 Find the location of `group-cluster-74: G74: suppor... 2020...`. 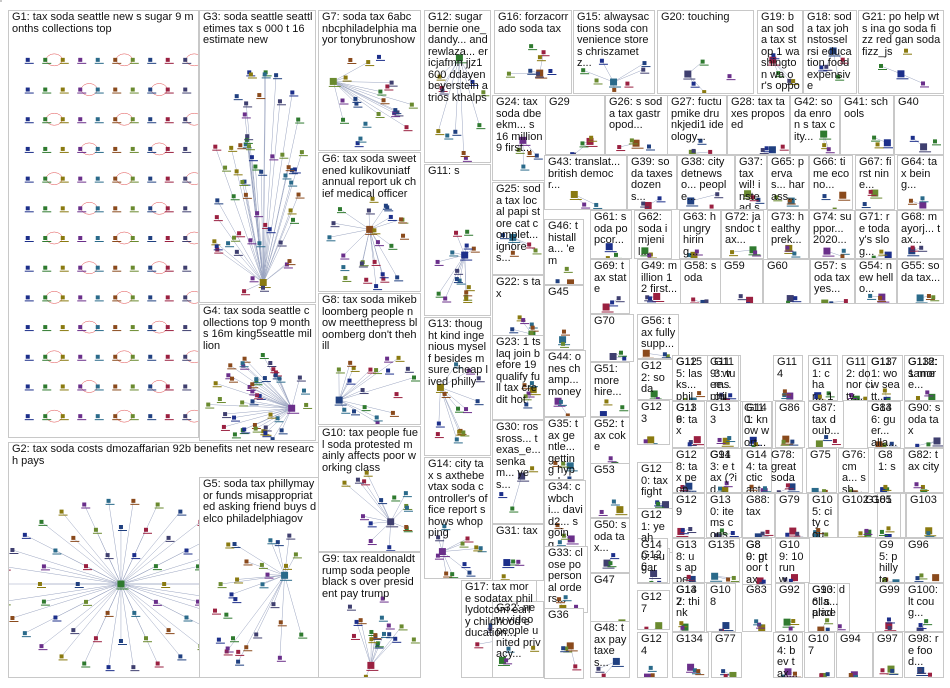

group-cluster-74: G74: suppor... 2020... is located at coordinates (832, 234).